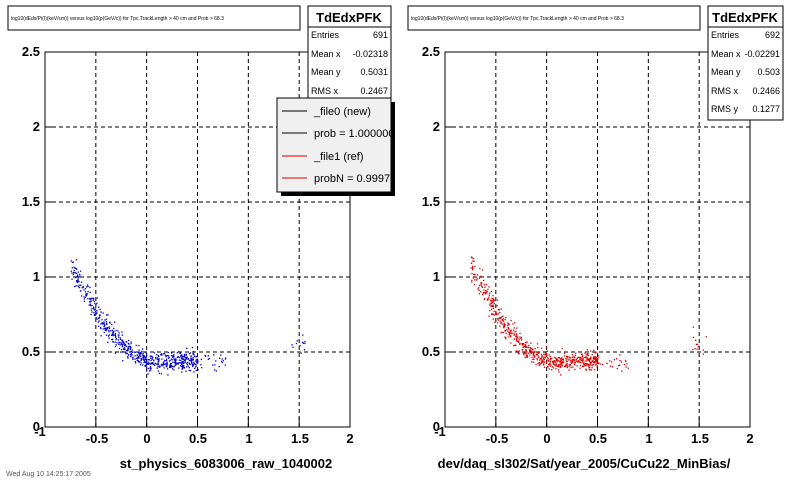 This screenshot has height=480, width=800. I want to click on right-stats-label: RMS y, so click(725, 109).